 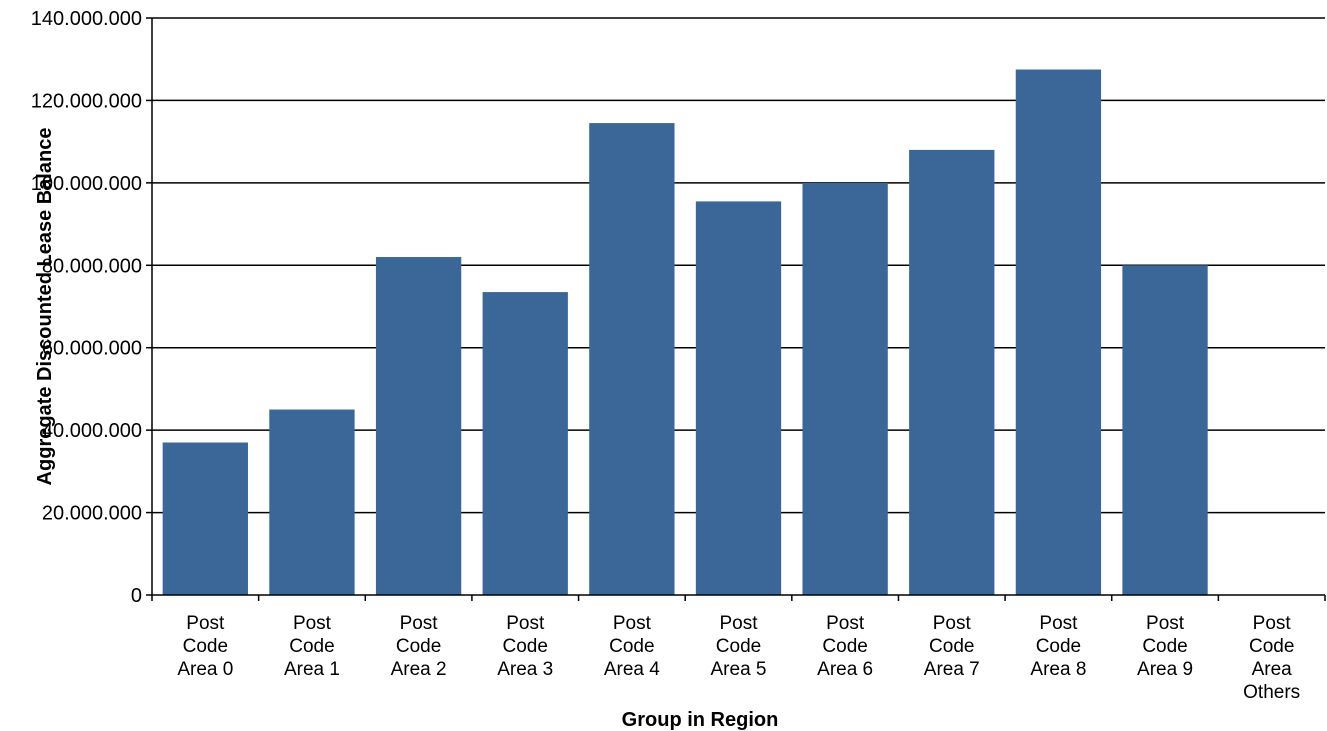 I want to click on x-tick-label: Post Code Area 4, so click(x=632, y=646).